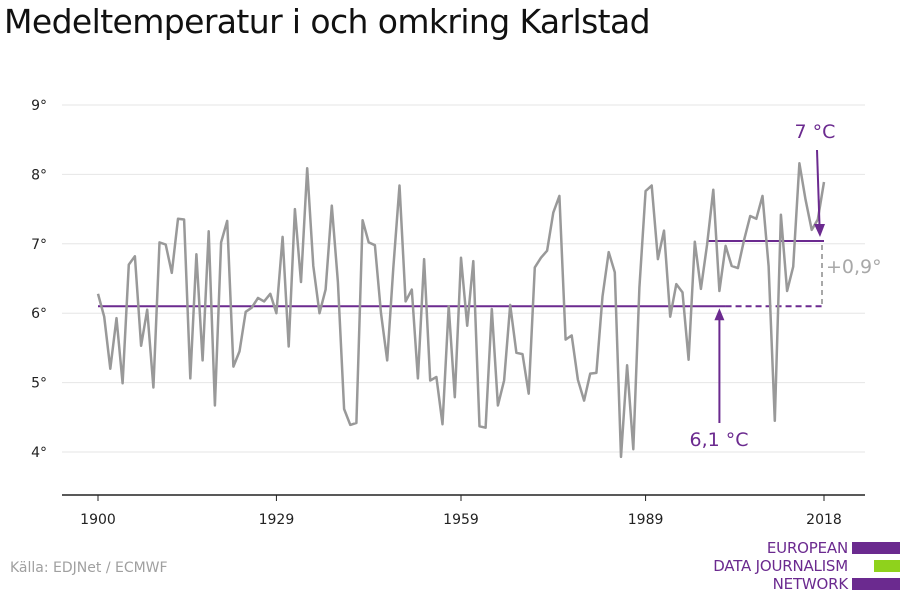  What do you see at coordinates (89, 568) in the screenshot?
I see `source-note: Källa: EDJNet / ECMWF` at bounding box center [89, 568].